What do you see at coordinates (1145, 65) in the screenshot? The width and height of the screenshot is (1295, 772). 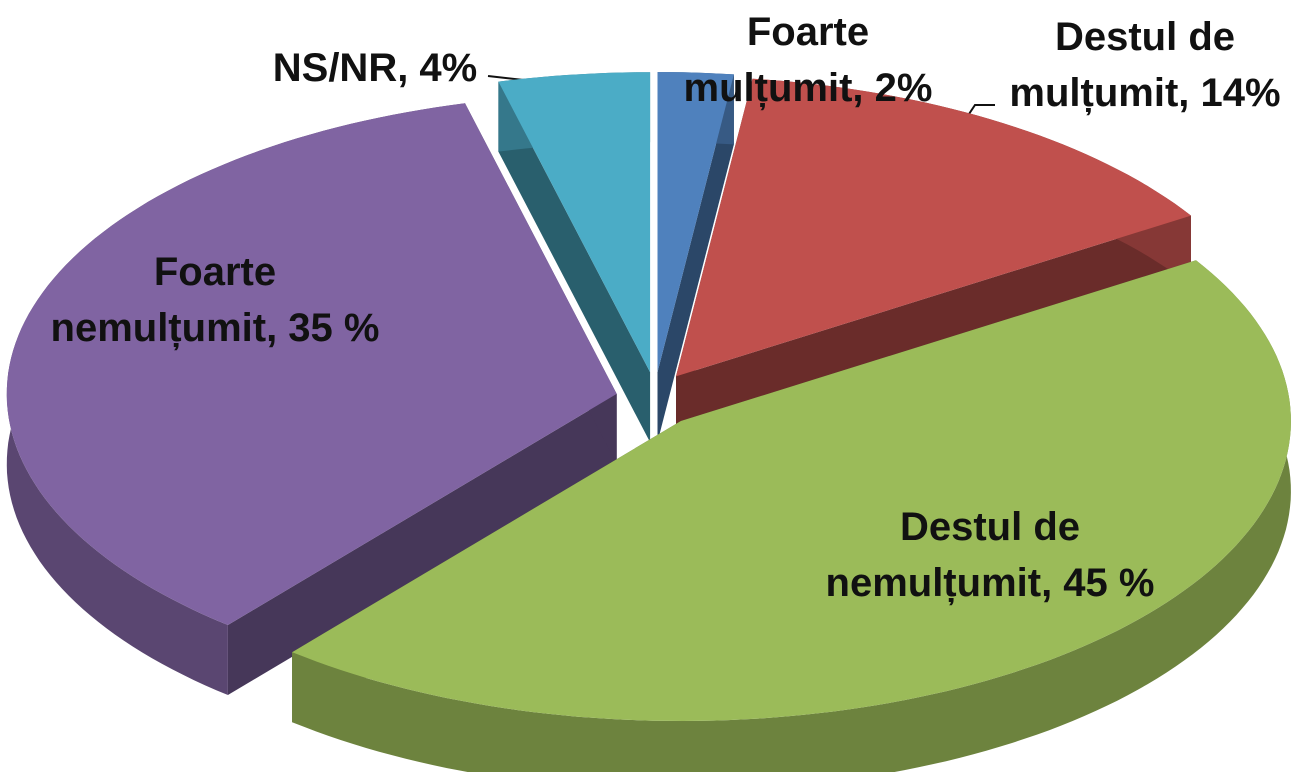 I see `data-label: Destul de mulțumit, 14%` at bounding box center [1145, 65].